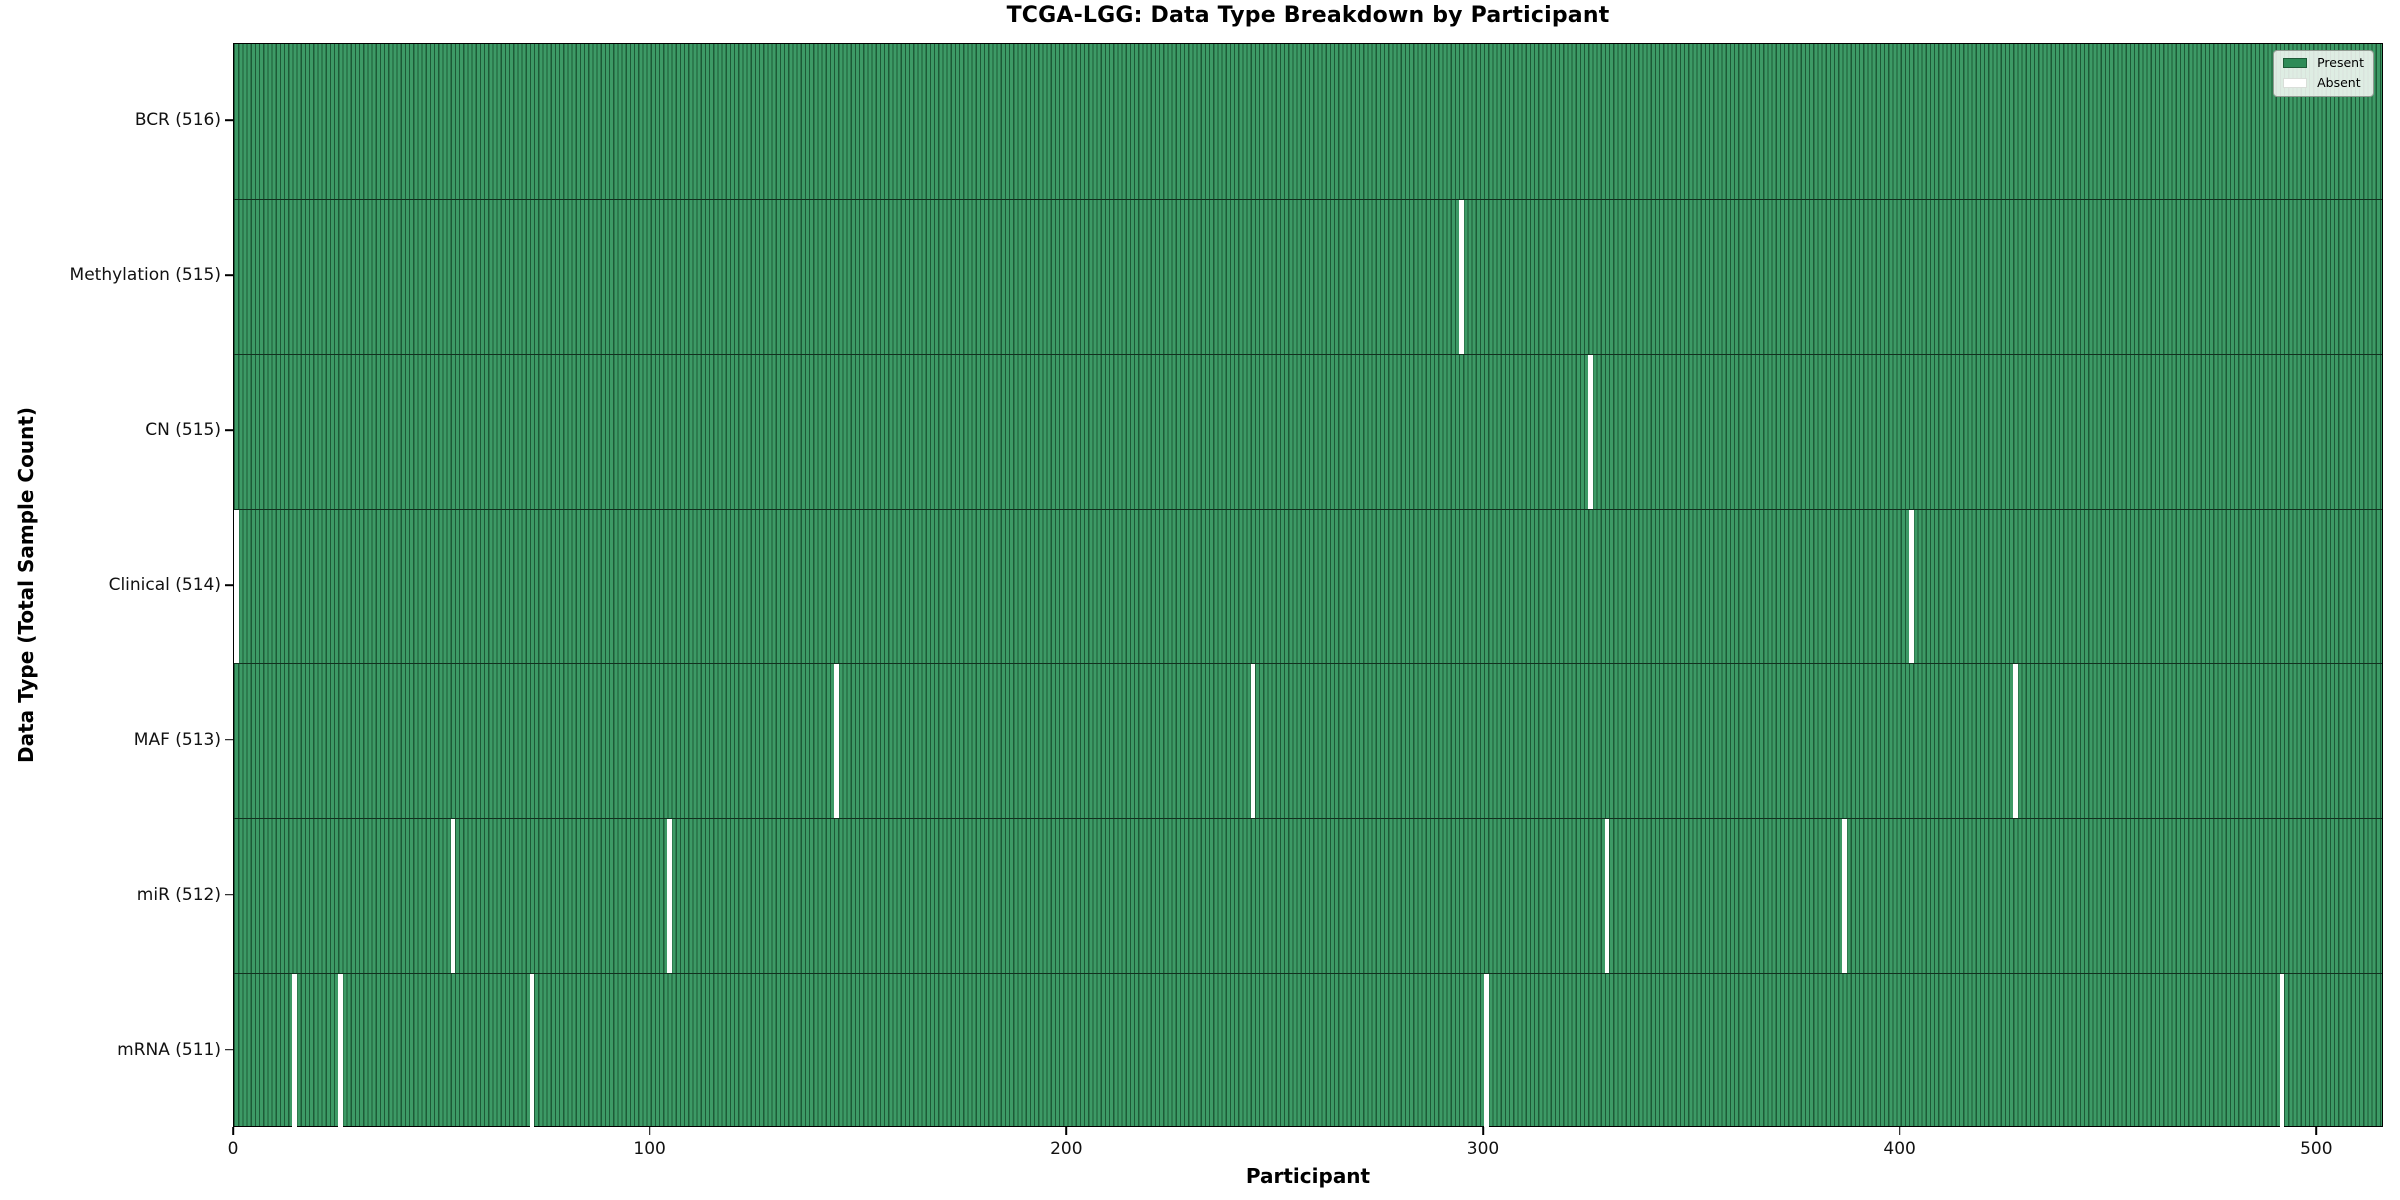 This screenshot has height=1200, width=2400. I want to click on x-tick-label: 500, so click(2316, 1149).